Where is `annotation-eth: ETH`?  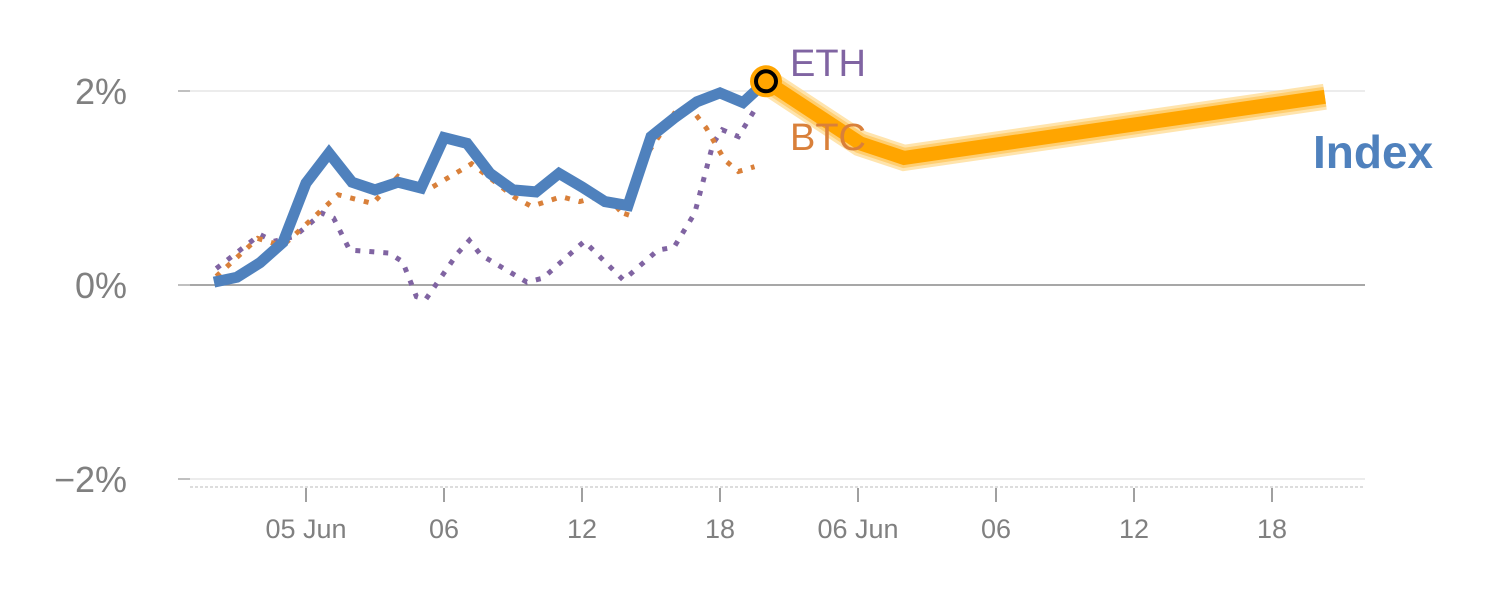
annotation-eth: ETH is located at coordinates (828, 64).